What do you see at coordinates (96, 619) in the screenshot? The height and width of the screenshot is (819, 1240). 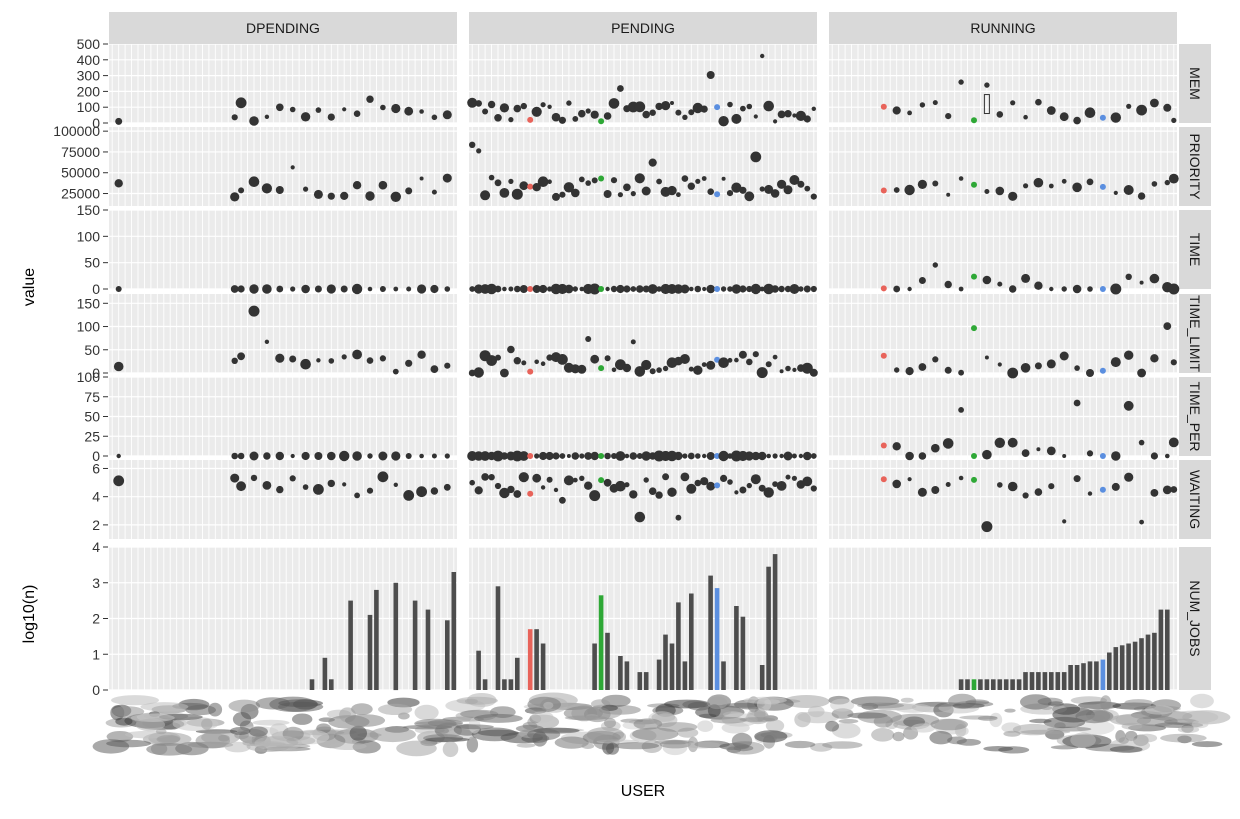 I see `y-tick-label: 2` at bounding box center [96, 619].